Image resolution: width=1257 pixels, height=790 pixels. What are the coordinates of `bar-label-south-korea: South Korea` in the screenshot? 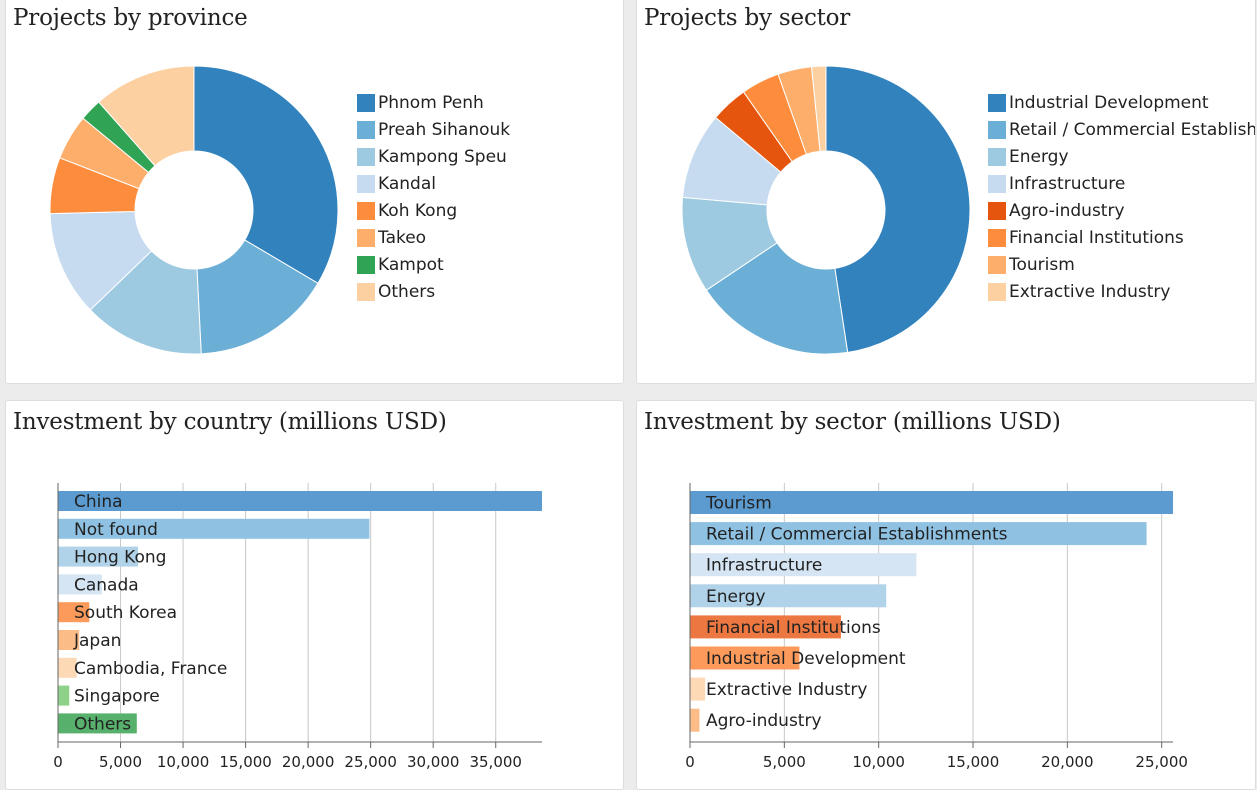 It's located at (125, 613).